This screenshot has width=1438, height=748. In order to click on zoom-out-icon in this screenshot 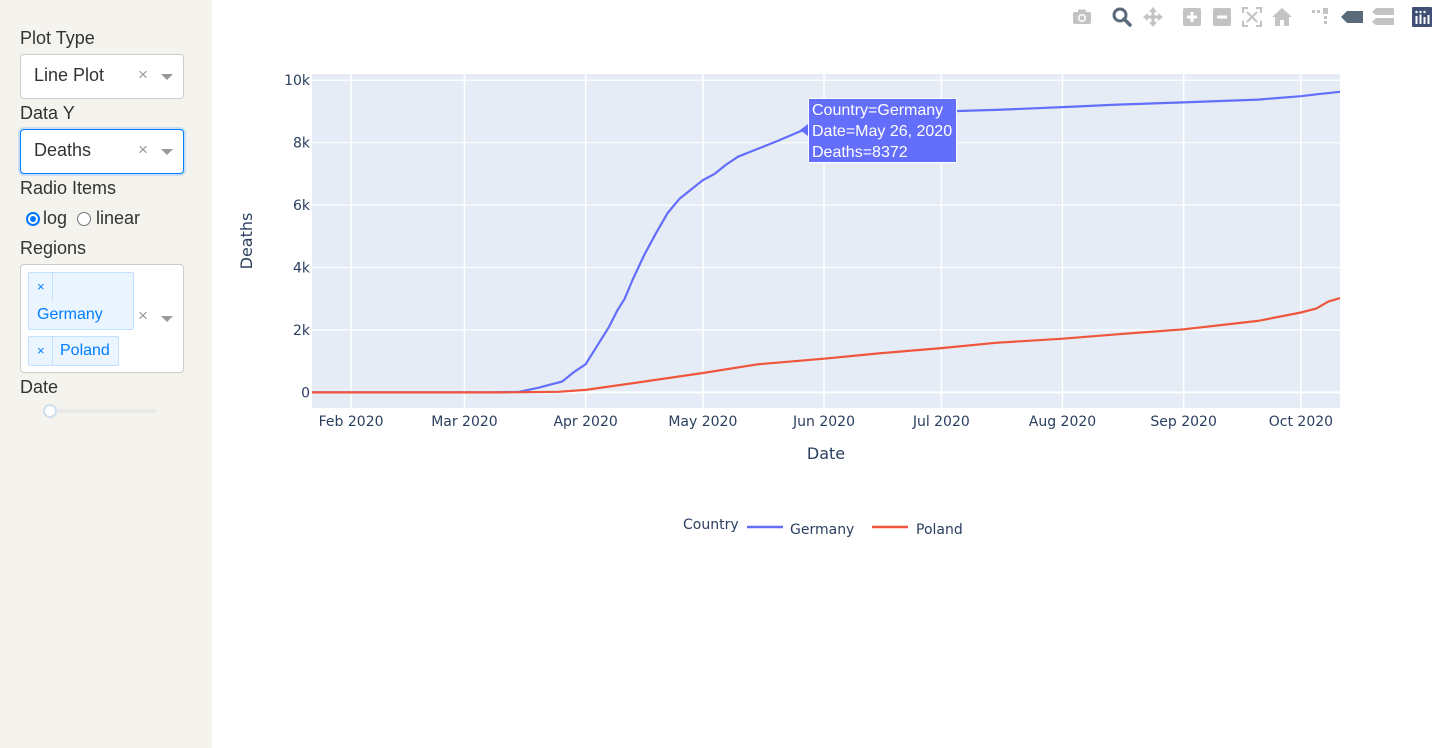, I will do `click(1222, 17)`.